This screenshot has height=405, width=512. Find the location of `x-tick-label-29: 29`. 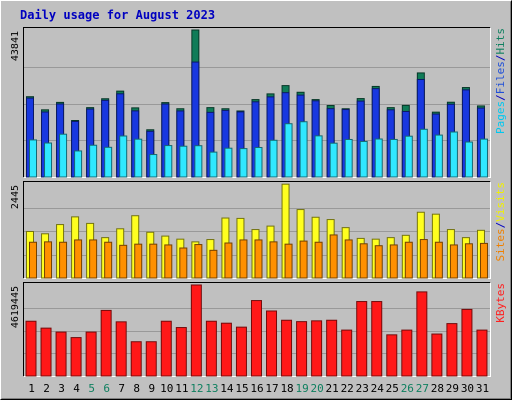

x-tick-label-29: 29 is located at coordinates (452, 388).